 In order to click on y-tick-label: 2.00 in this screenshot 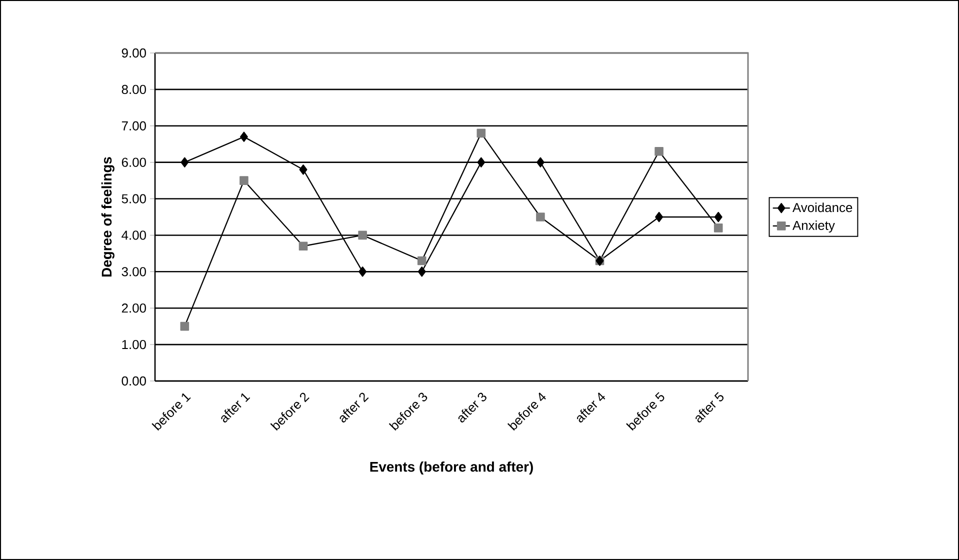, I will do `click(134, 308)`.